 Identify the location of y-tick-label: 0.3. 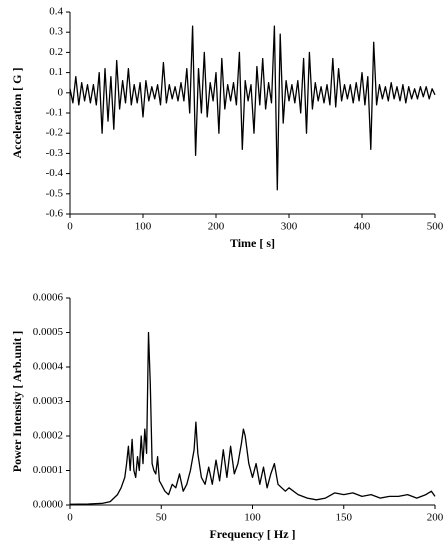
(56, 32).